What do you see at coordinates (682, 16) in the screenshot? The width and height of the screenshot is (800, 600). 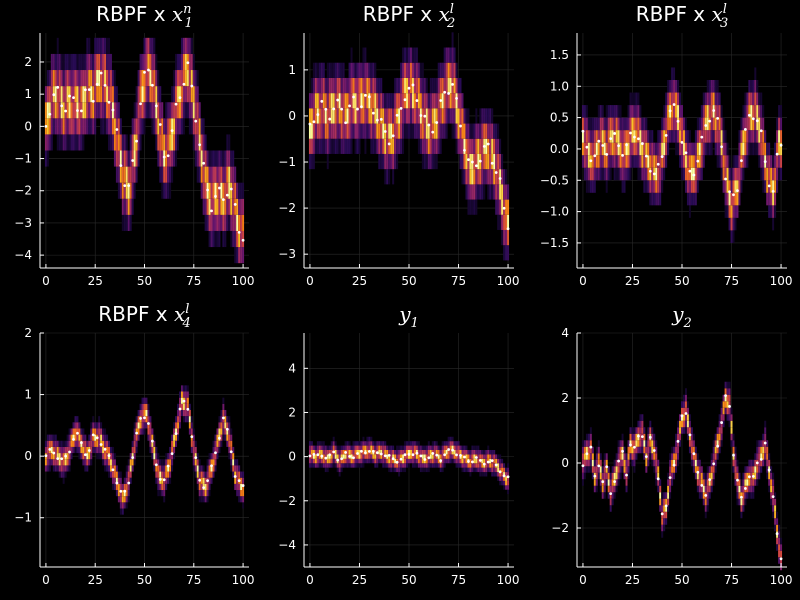 I see `panel-title: RBPF x xl 3` at bounding box center [682, 16].